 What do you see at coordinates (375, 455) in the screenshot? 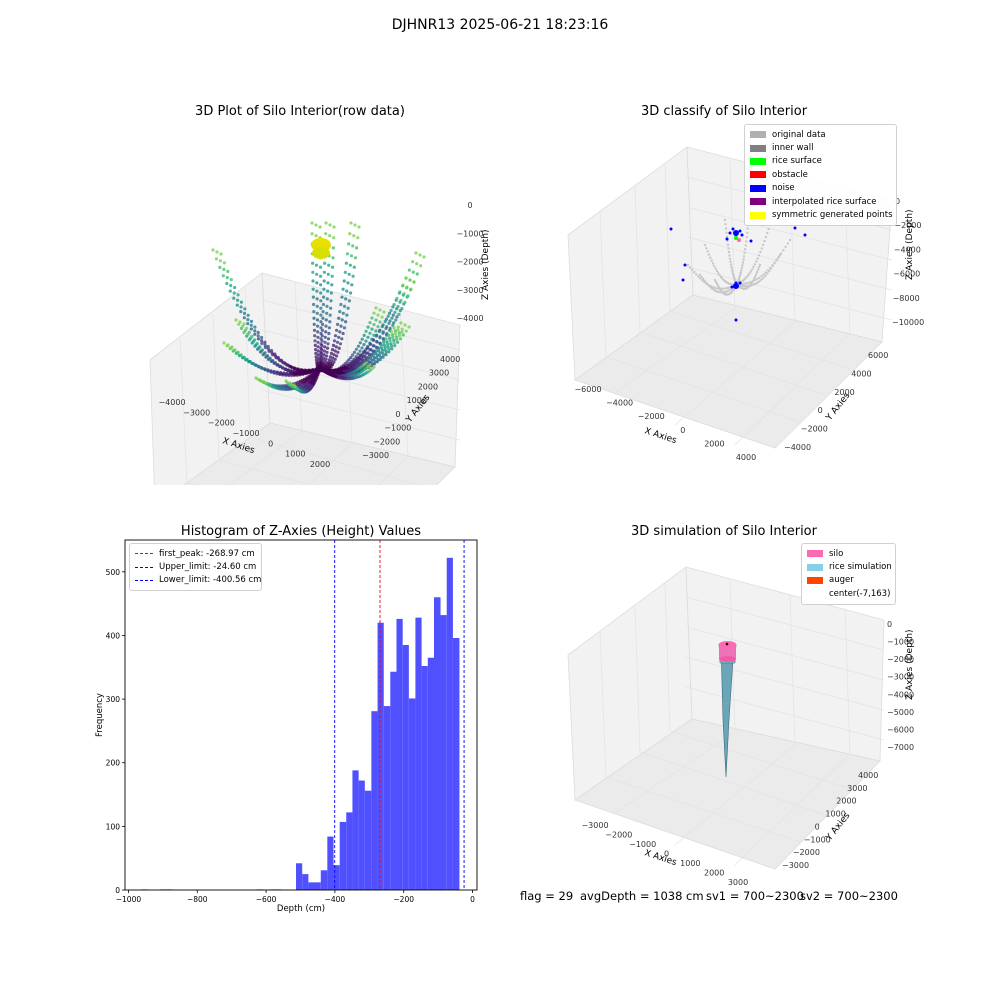
I see `raw-ytick-label: −3000` at bounding box center [375, 455].